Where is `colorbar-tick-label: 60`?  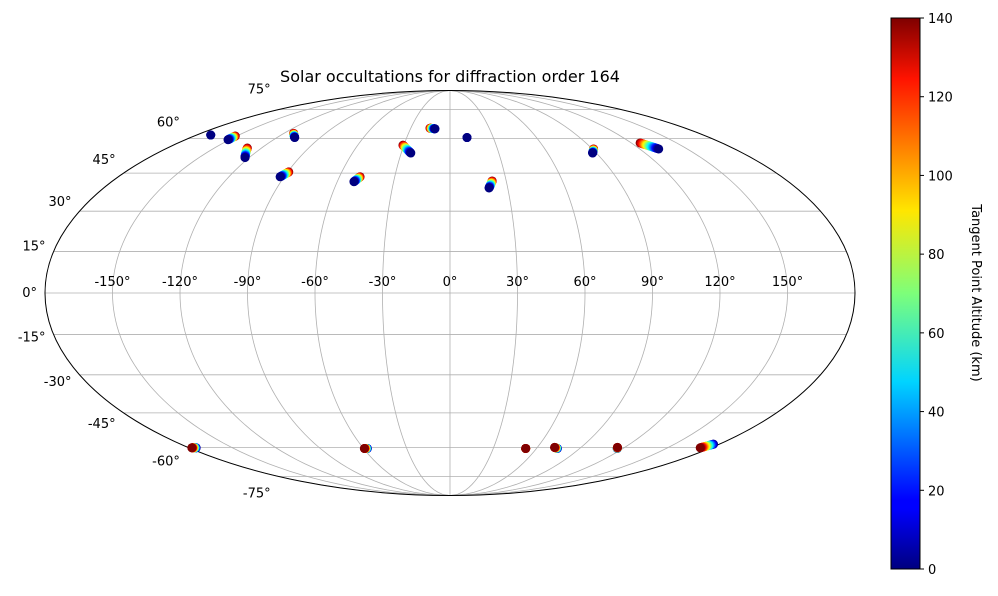 colorbar-tick-label: 60 is located at coordinates (936, 334).